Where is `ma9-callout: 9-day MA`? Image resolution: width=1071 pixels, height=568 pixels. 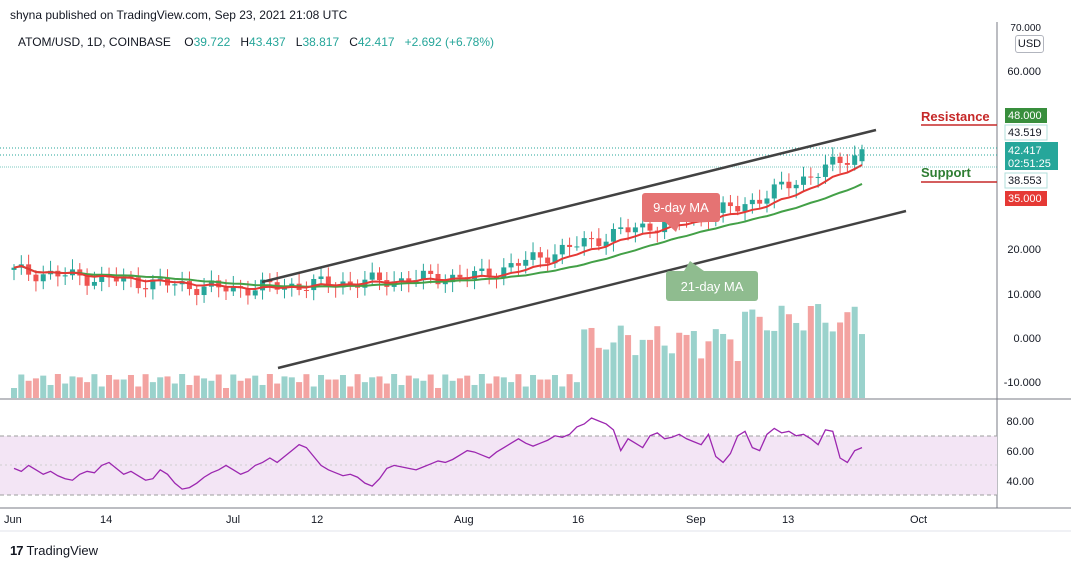 ma9-callout: 9-day MA is located at coordinates (681, 212).